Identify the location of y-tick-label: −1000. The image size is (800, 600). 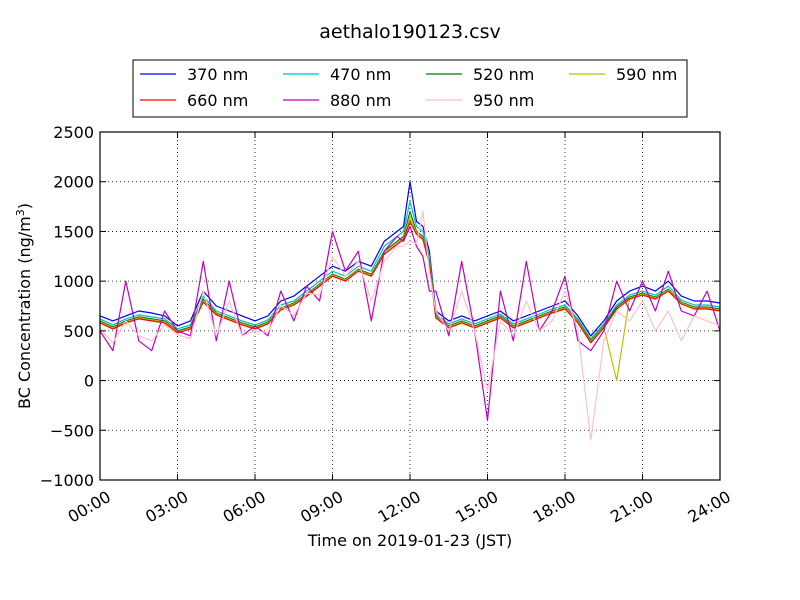
(67, 480).